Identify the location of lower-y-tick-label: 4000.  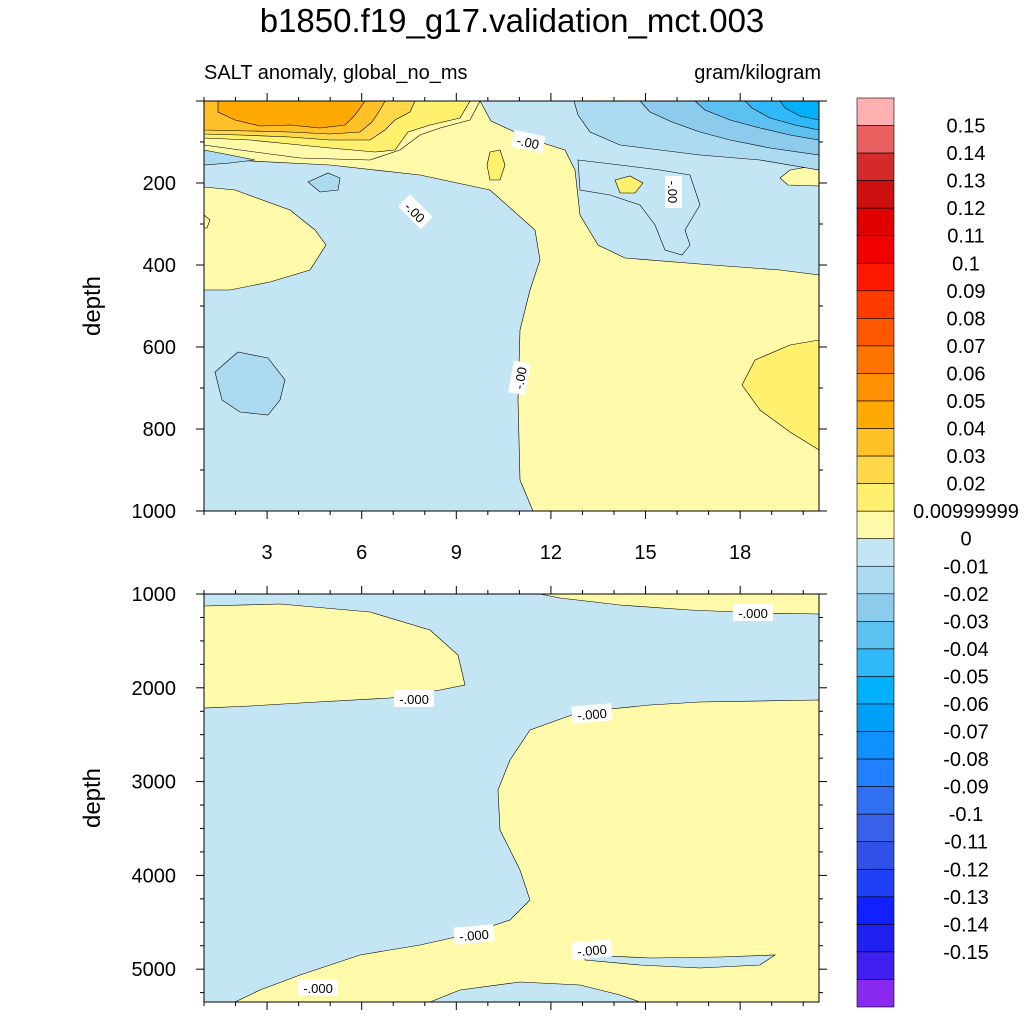
(154, 876).